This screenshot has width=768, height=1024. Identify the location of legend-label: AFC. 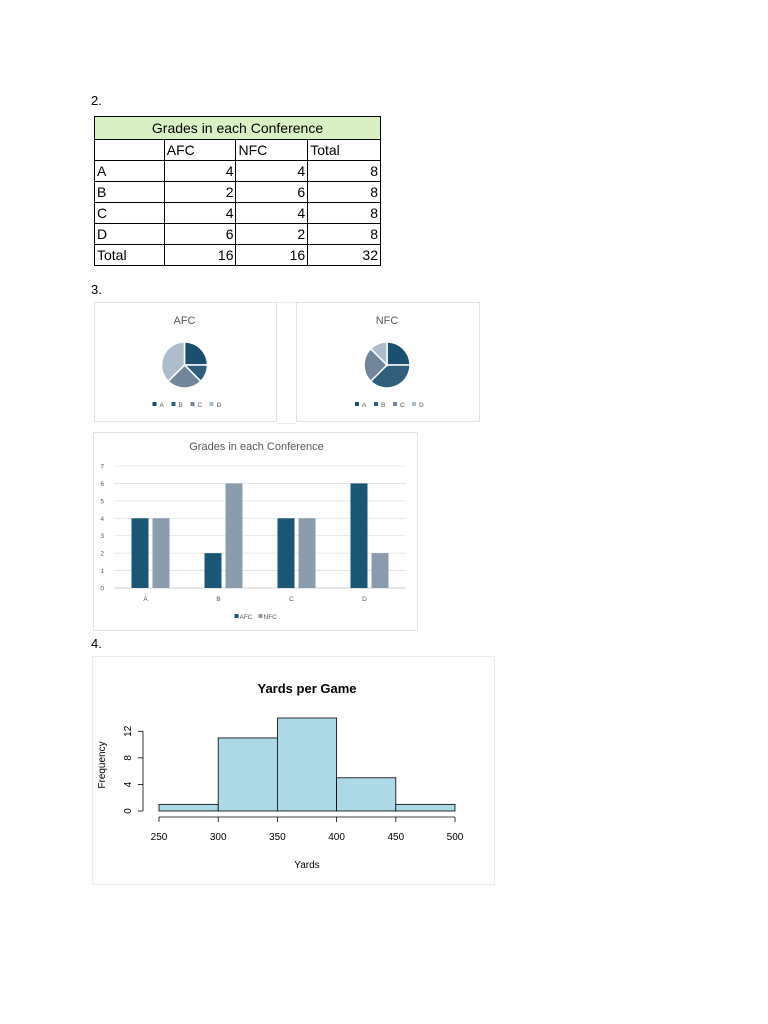
(246, 617).